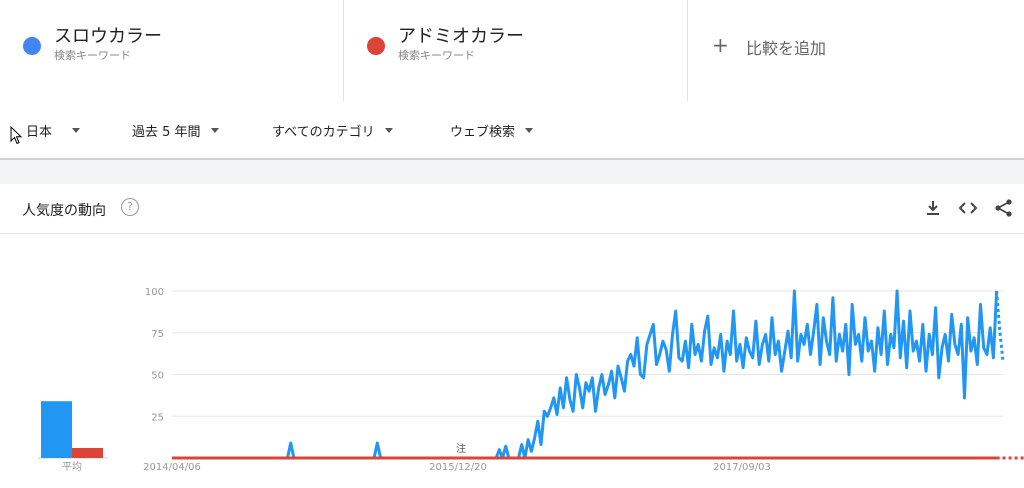  I want to click on filter-bar: 日本 過去 5 年間 すべてのカテゴリ ウェブ検索, so click(512, 130).